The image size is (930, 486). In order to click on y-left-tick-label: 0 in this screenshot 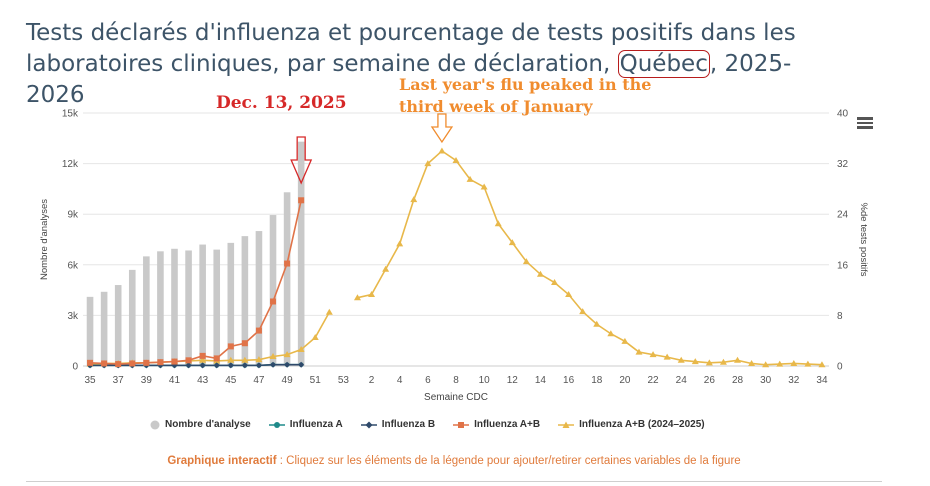, I will do `click(75, 367)`.